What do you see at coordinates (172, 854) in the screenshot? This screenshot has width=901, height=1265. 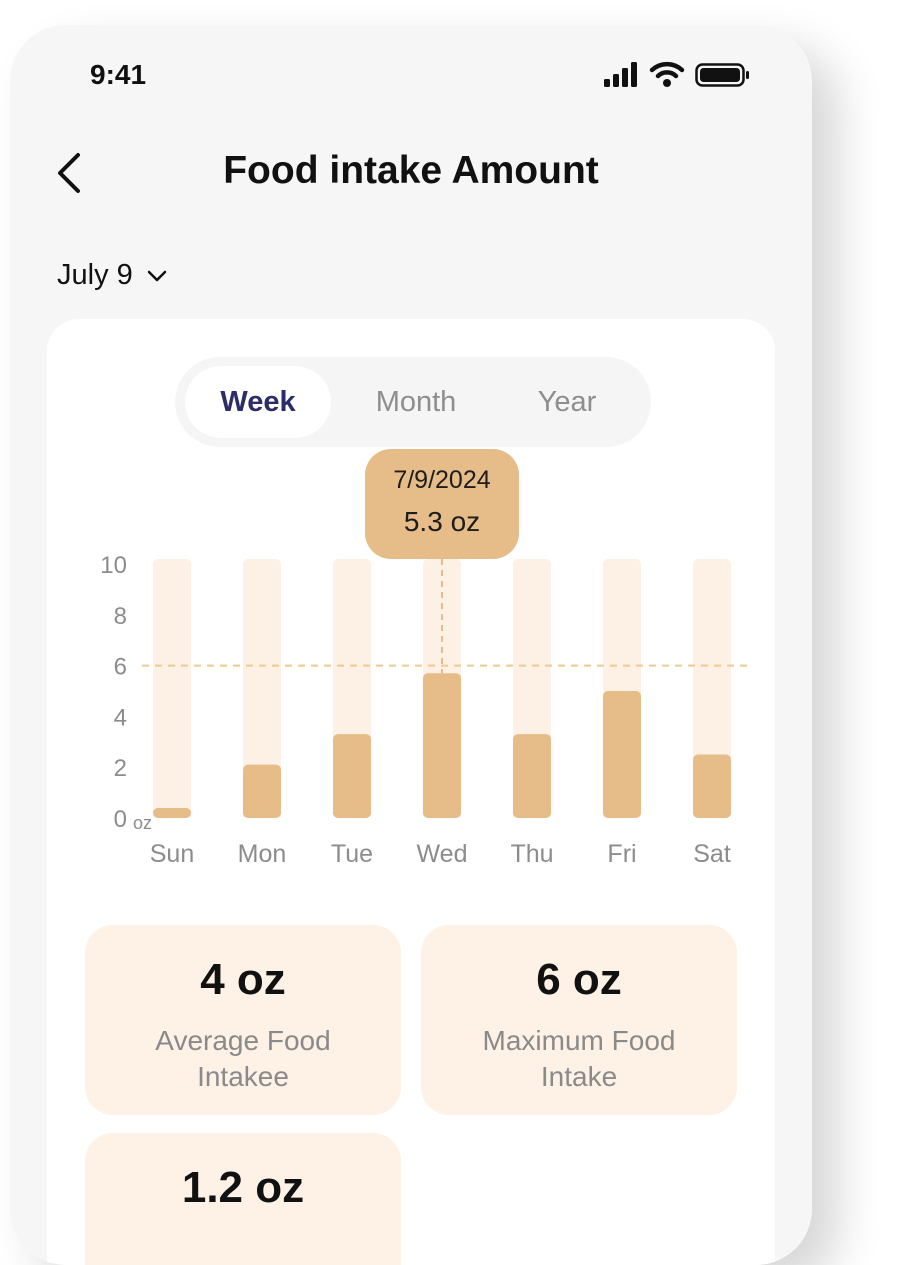 I see `x-tick-label: Sun` at bounding box center [172, 854].